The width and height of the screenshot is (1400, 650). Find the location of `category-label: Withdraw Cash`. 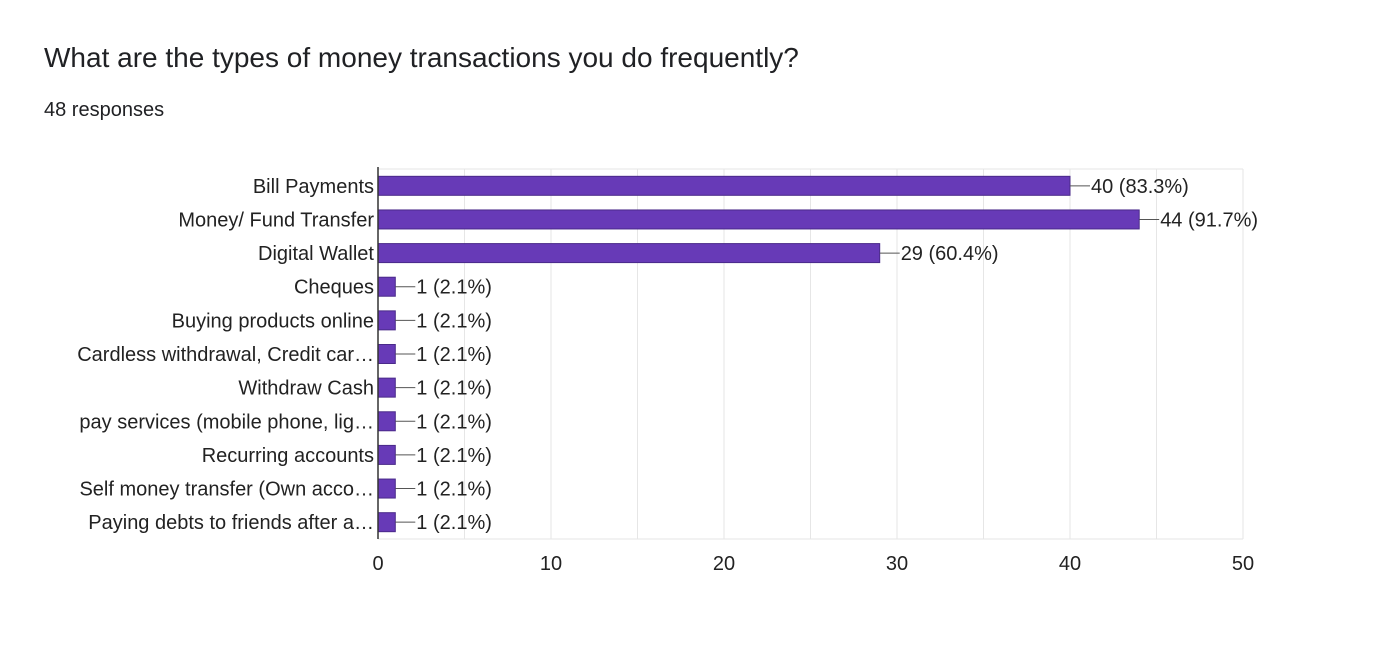

category-label: Withdraw Cash is located at coordinates (306, 389).